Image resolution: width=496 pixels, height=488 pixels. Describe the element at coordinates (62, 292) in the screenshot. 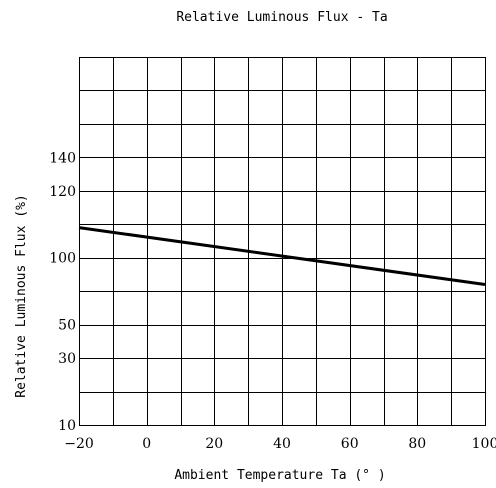

I see `y-axis-ticks: 140 120 100 50 30 10` at that location.